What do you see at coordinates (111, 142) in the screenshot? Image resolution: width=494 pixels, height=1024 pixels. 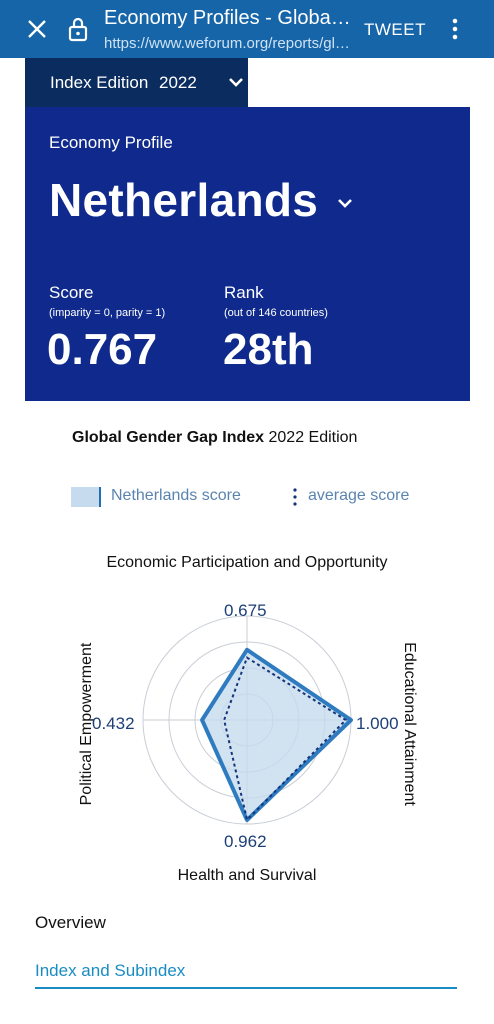 I see `economy-profile-label: Economy Profile` at bounding box center [111, 142].